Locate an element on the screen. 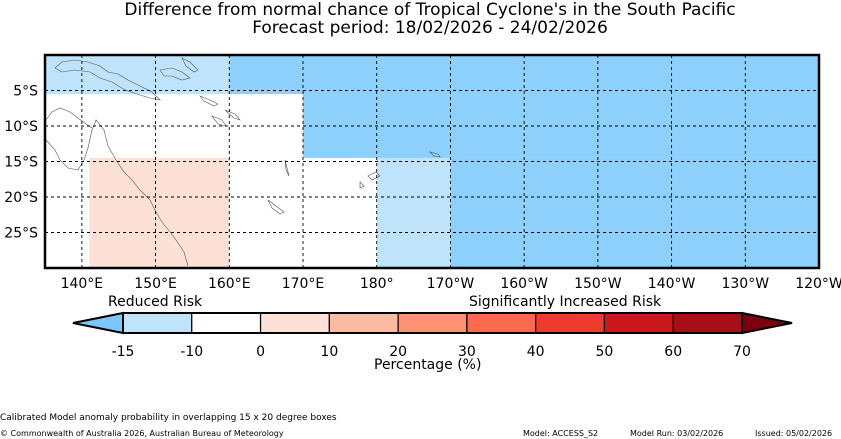 The width and height of the screenshot is (841, 439). lon-tick-label: 150°W is located at coordinates (598, 284).